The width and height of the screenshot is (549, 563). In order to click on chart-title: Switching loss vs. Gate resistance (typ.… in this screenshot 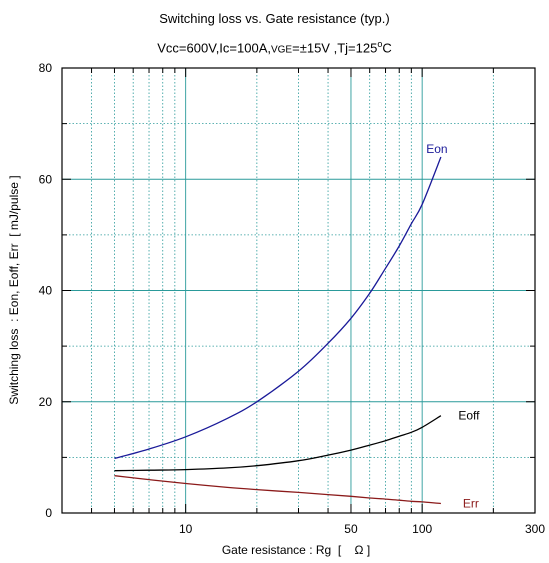, I will do `click(274, 18)`.